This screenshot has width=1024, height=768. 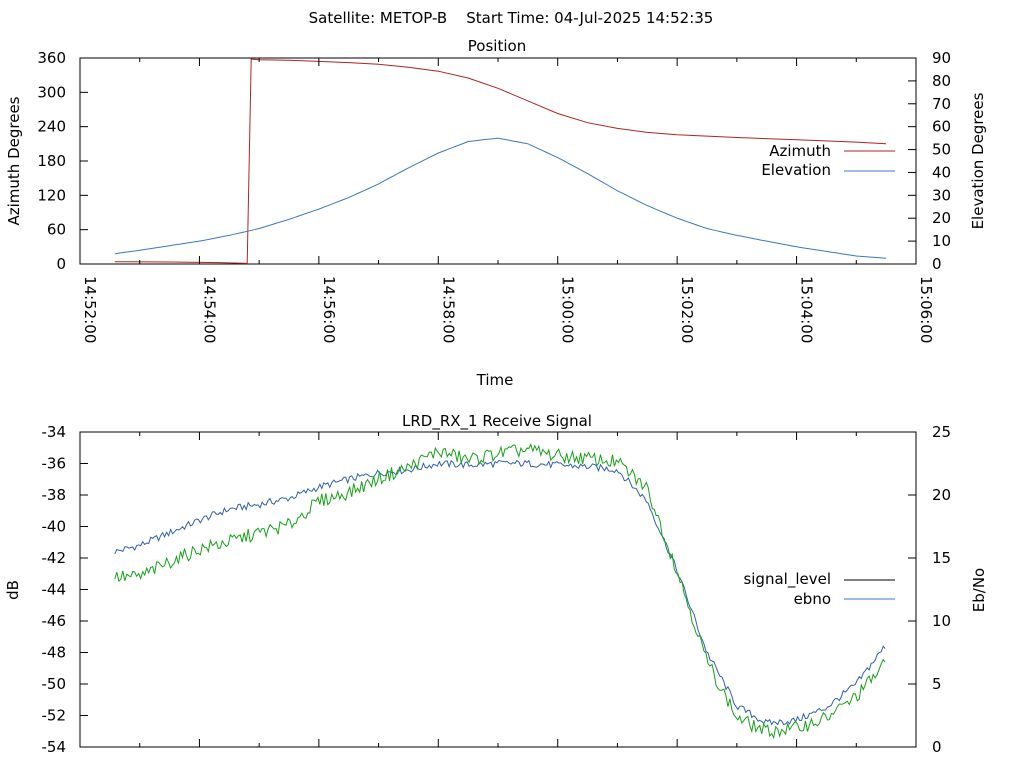 I want to click on signal-ytick-label: -48, so click(x=54, y=653).